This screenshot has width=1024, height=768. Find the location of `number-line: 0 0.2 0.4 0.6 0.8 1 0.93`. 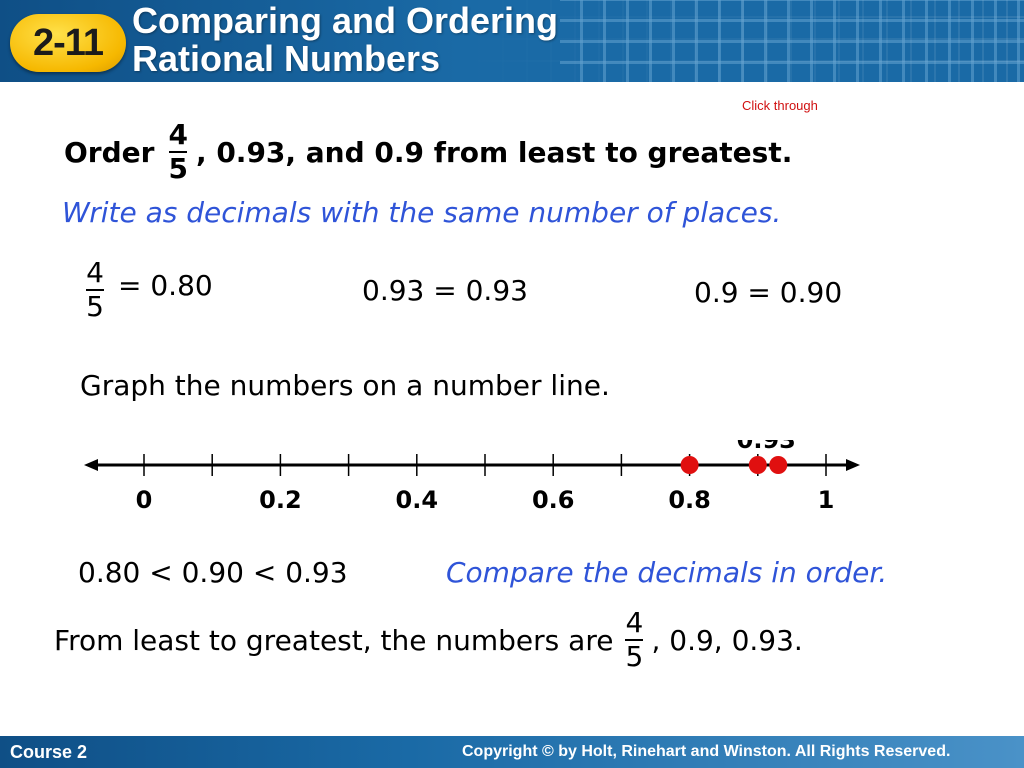

number-line: 0 0.2 0.4 0.6 0.8 1 0.93 is located at coordinates (472, 477).